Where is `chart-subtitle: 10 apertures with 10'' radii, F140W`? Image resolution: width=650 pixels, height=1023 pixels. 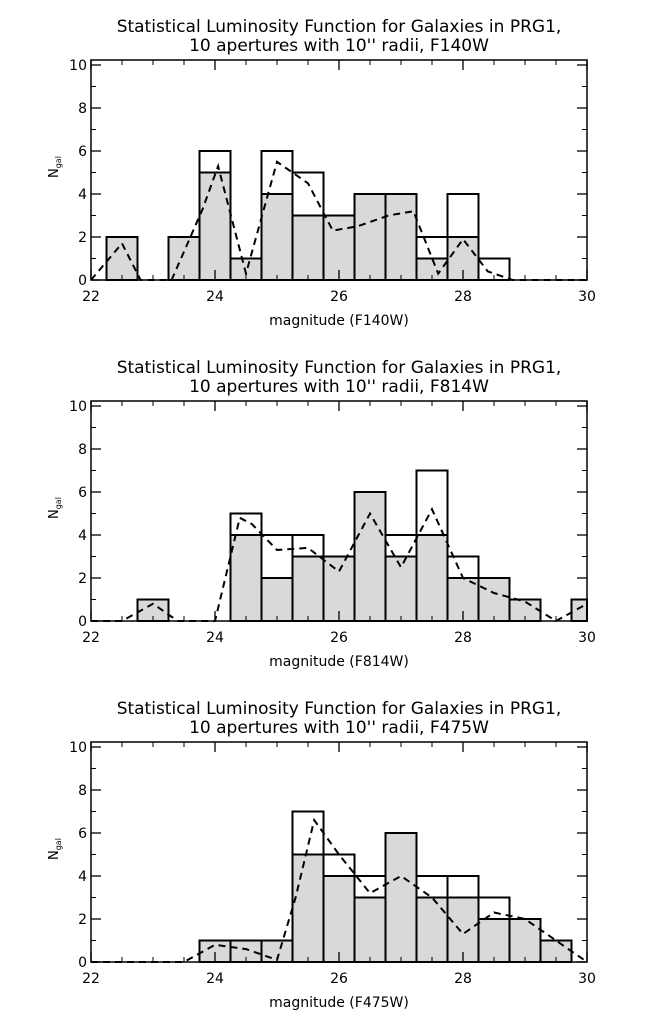 chart-subtitle: 10 apertures with 10'' radii, F140W is located at coordinates (339, 46).